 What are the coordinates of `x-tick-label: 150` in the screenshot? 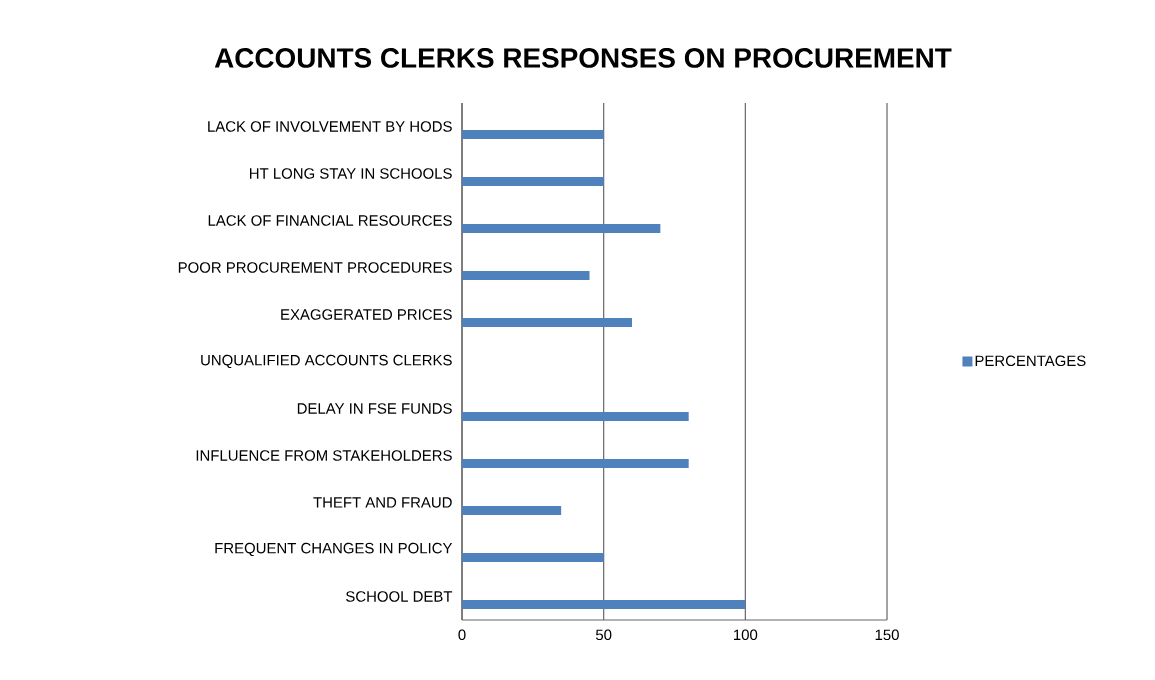 It's located at (887, 635).